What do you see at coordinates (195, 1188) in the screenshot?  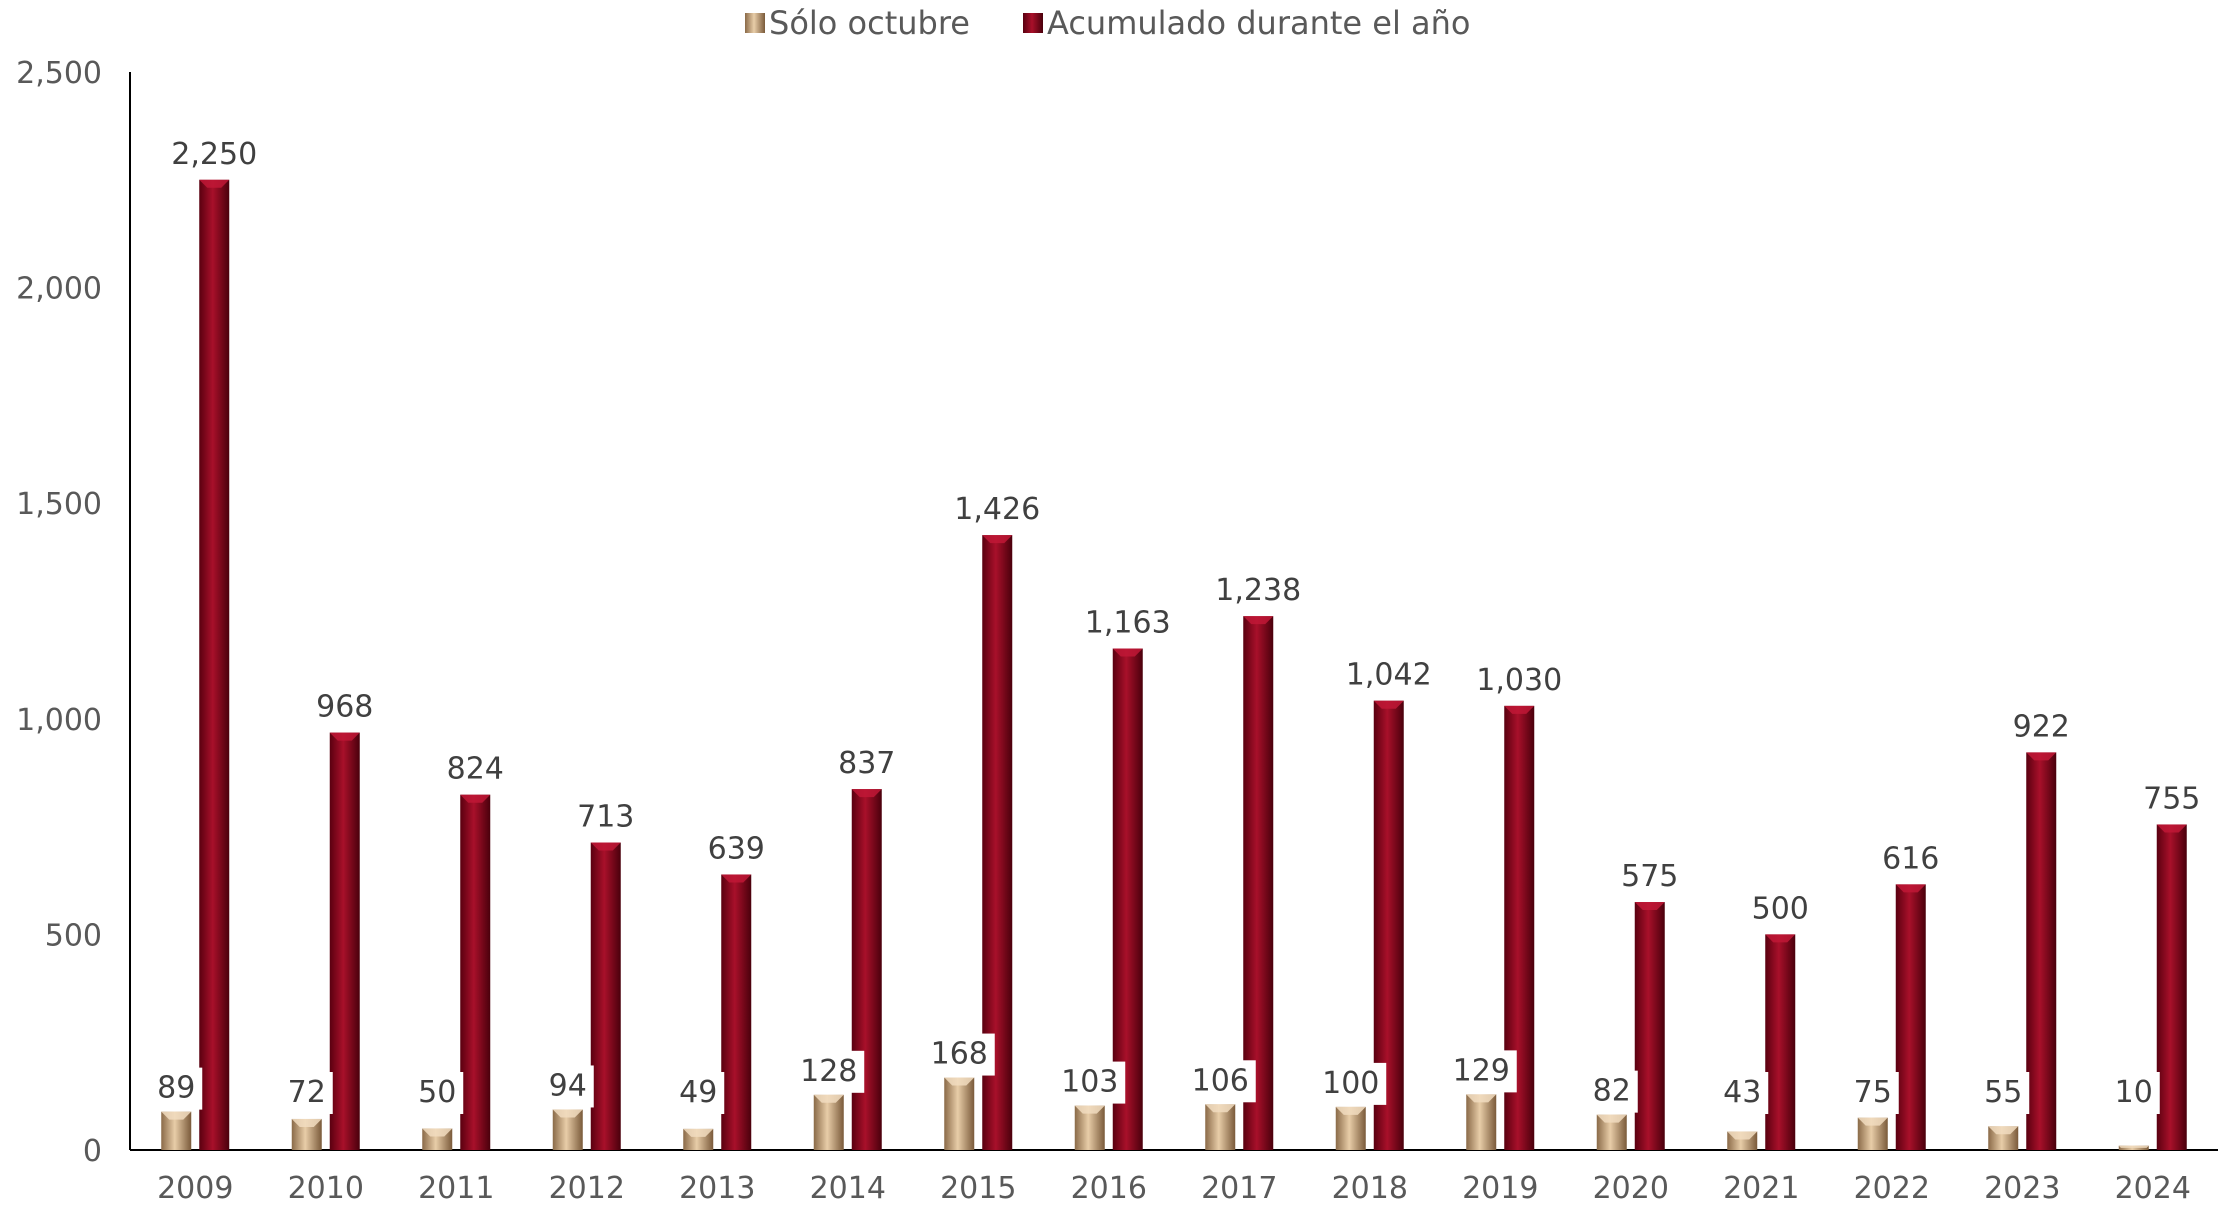 I see `x-tick-label: 2009` at bounding box center [195, 1188].